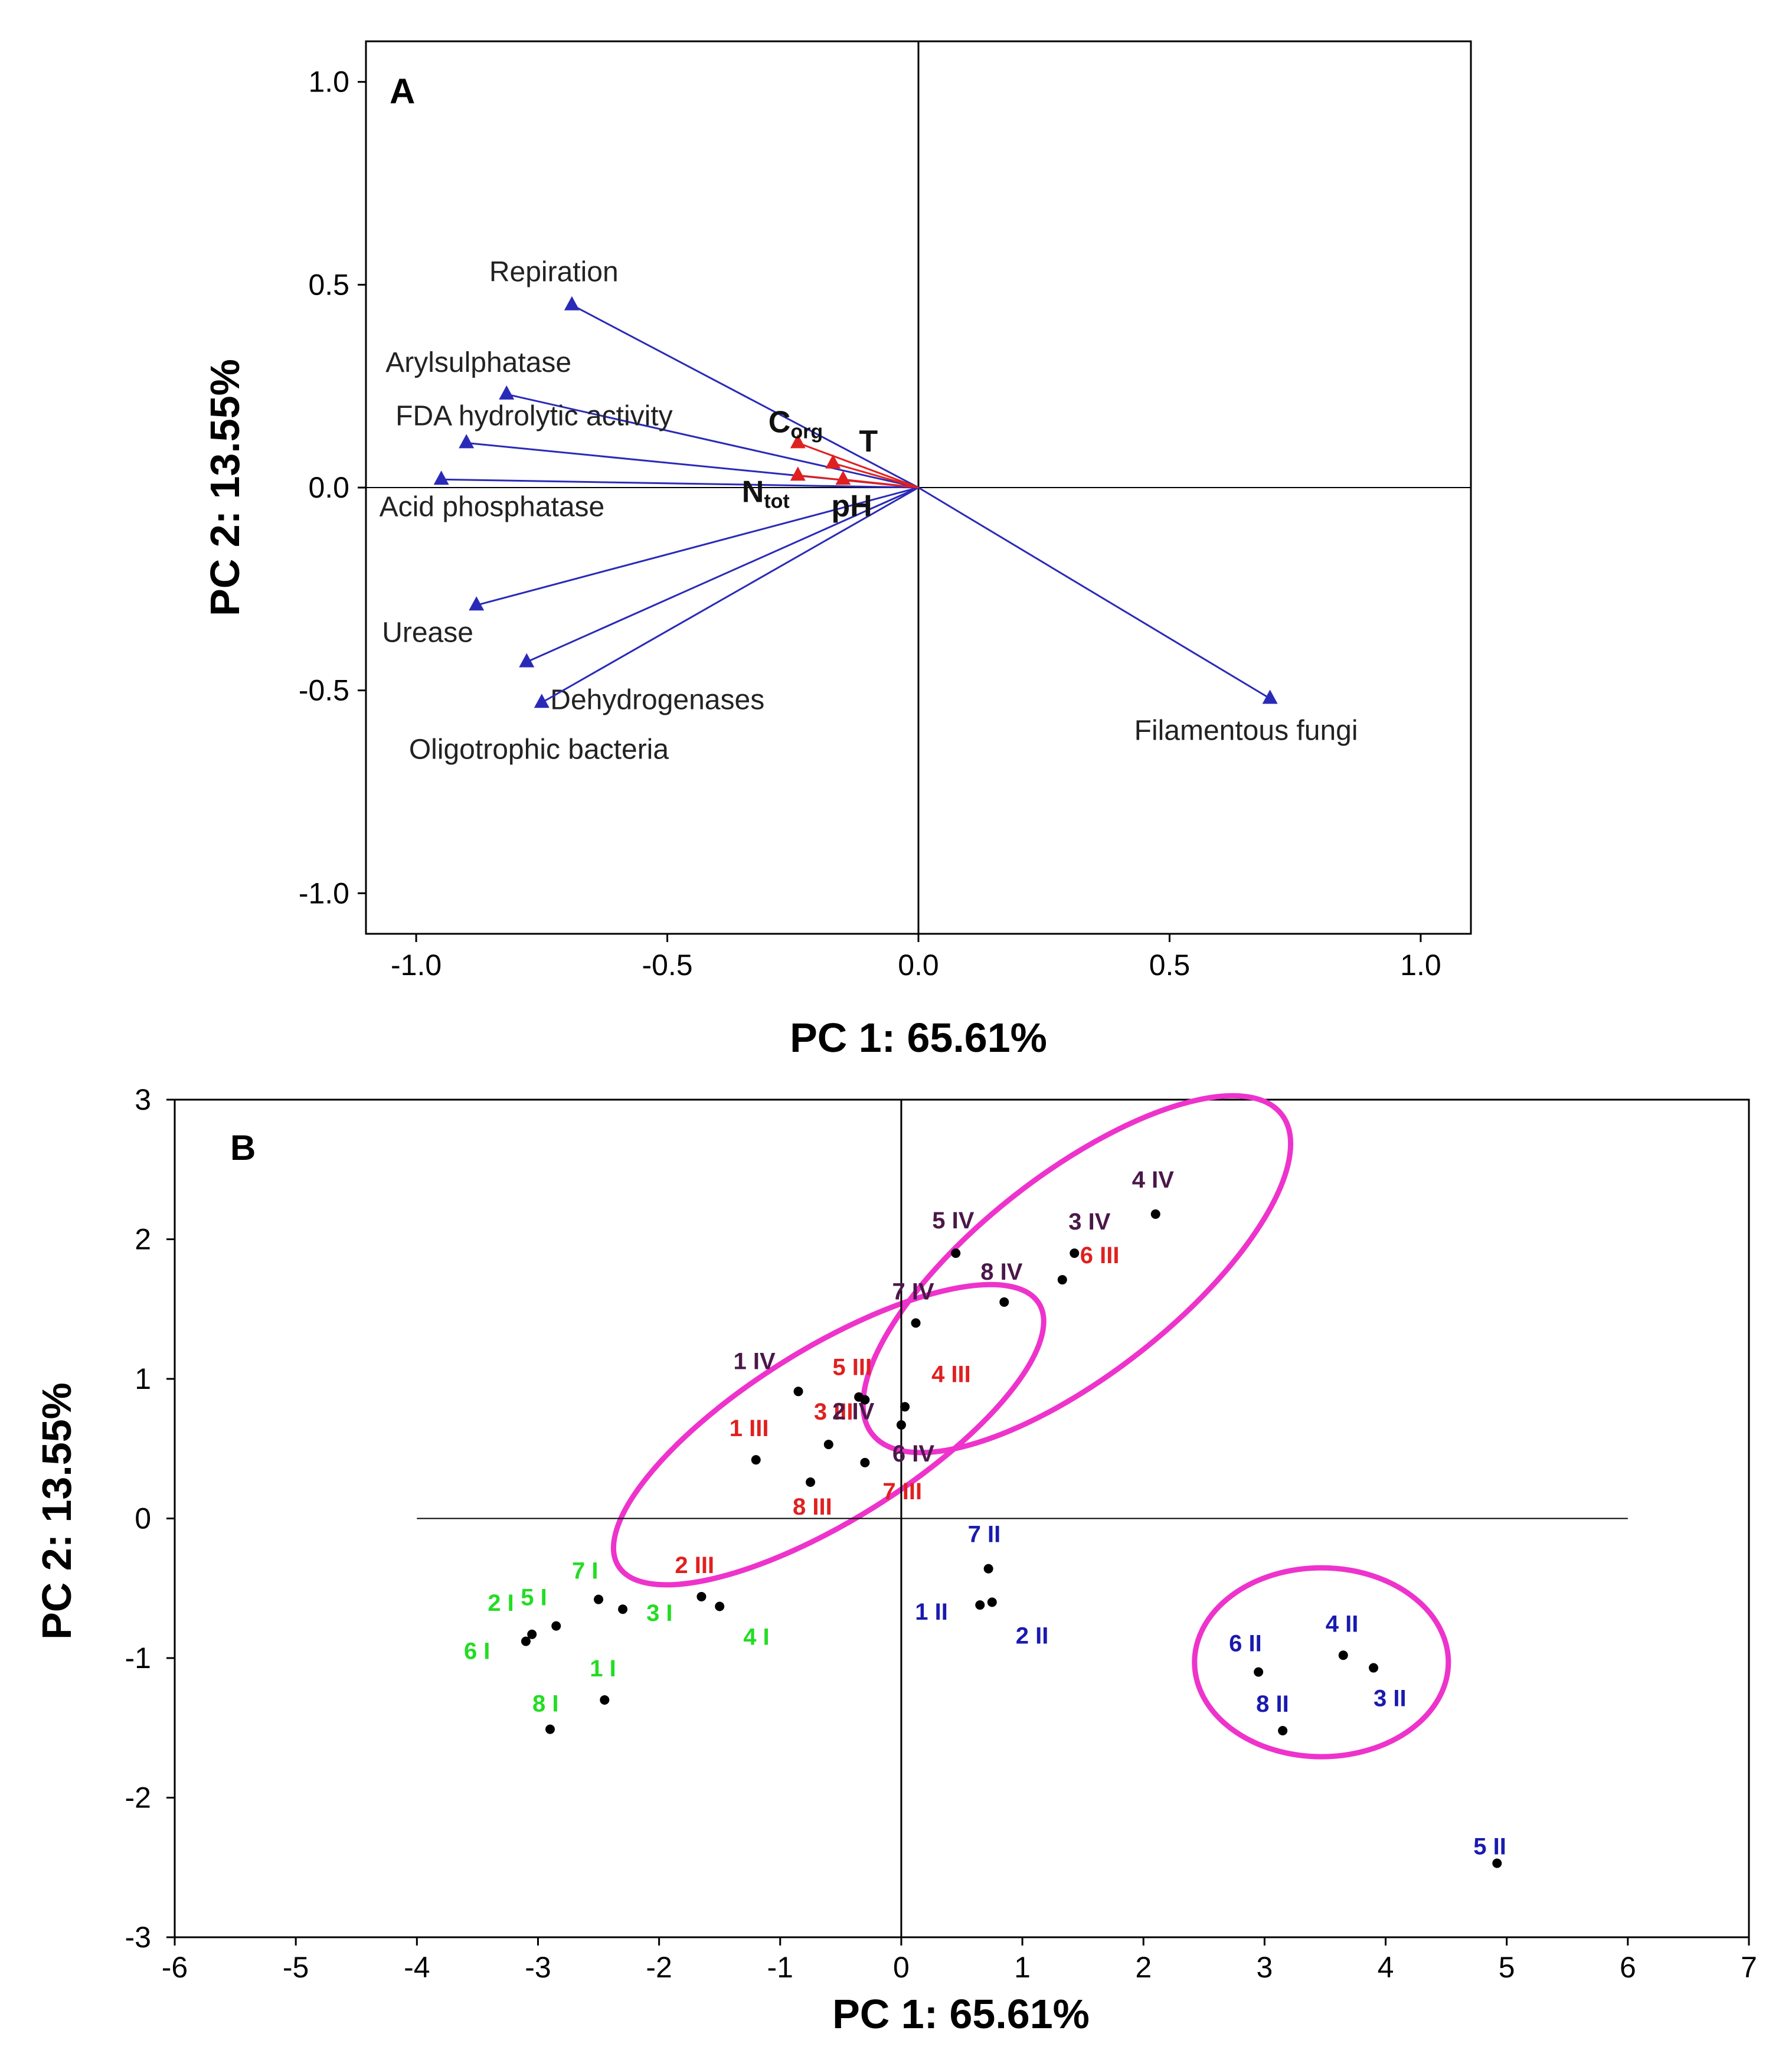 This screenshot has width=1792, height=2050. I want to click on panel-b-xtick-label: -3, so click(538, 1967).